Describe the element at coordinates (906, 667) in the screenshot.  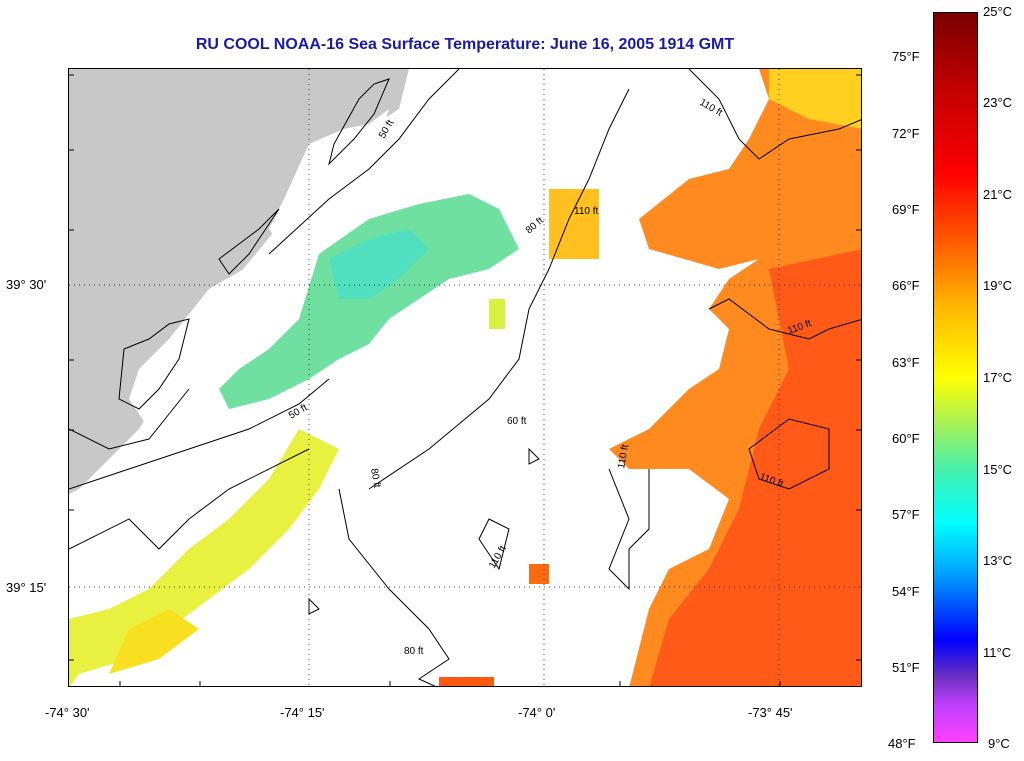
I see `colorbar-f-label: 51°F` at that location.